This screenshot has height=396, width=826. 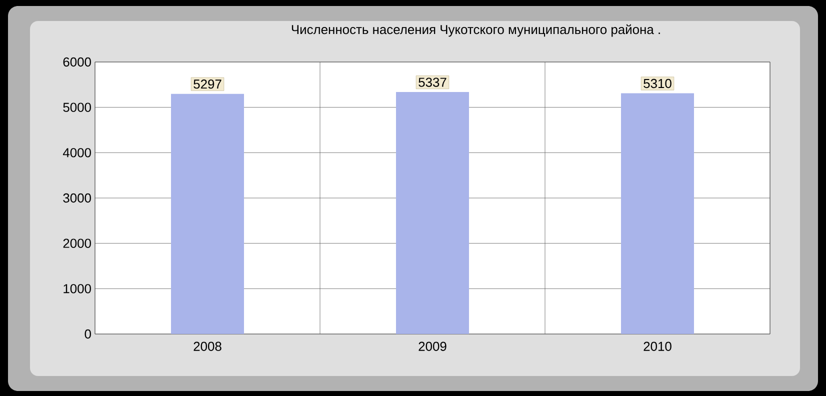 I want to click on data-label: 5310, so click(x=658, y=83).